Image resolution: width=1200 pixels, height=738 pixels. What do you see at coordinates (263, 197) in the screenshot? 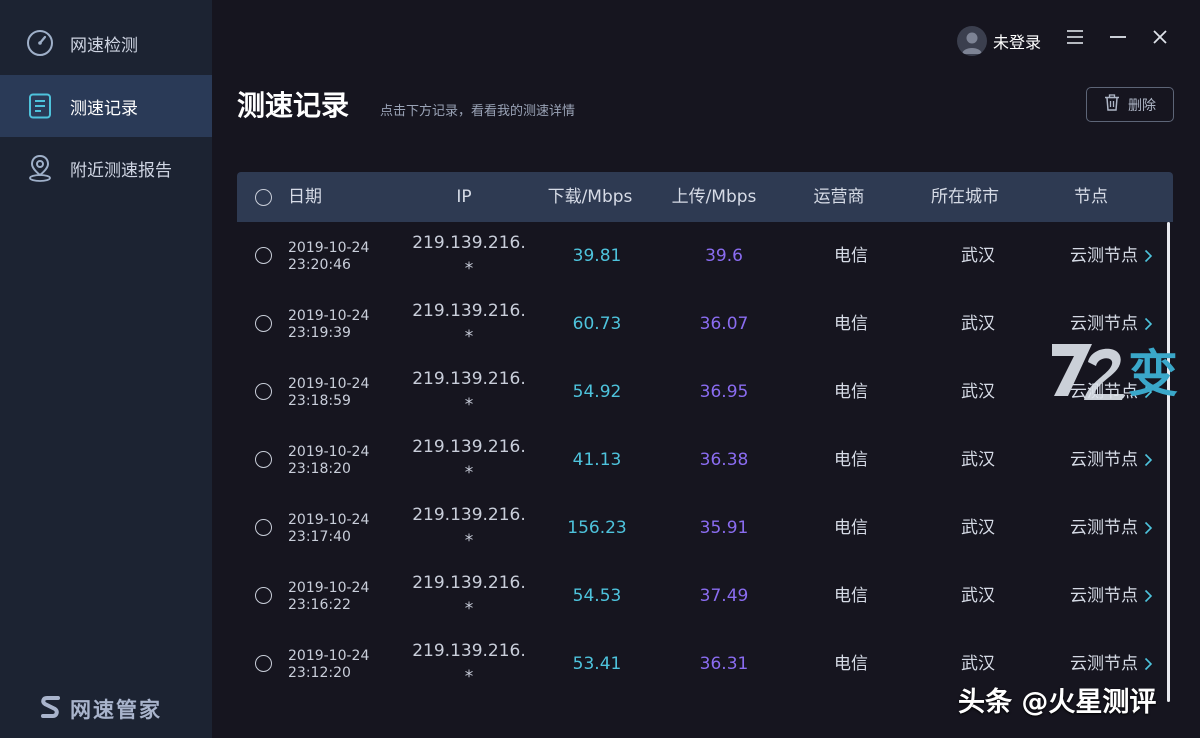
I see `select-all-radio` at bounding box center [263, 197].